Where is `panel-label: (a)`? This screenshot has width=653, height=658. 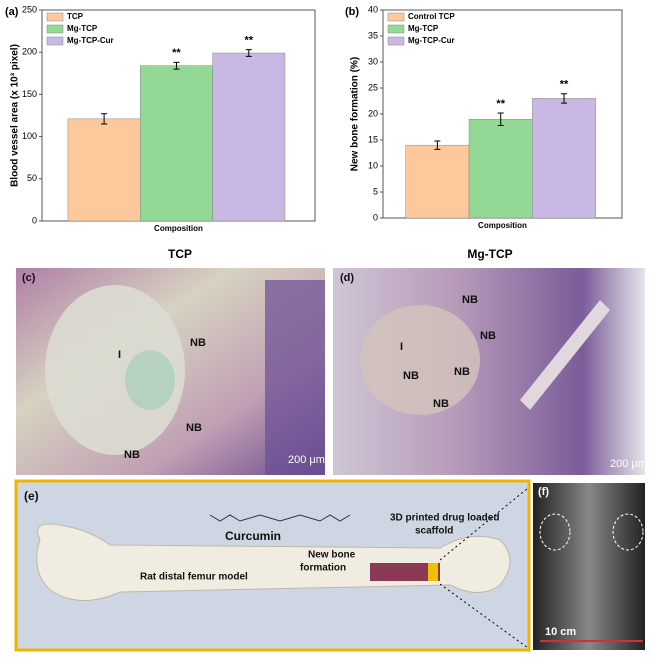 panel-label: (a) is located at coordinates (12, 12).